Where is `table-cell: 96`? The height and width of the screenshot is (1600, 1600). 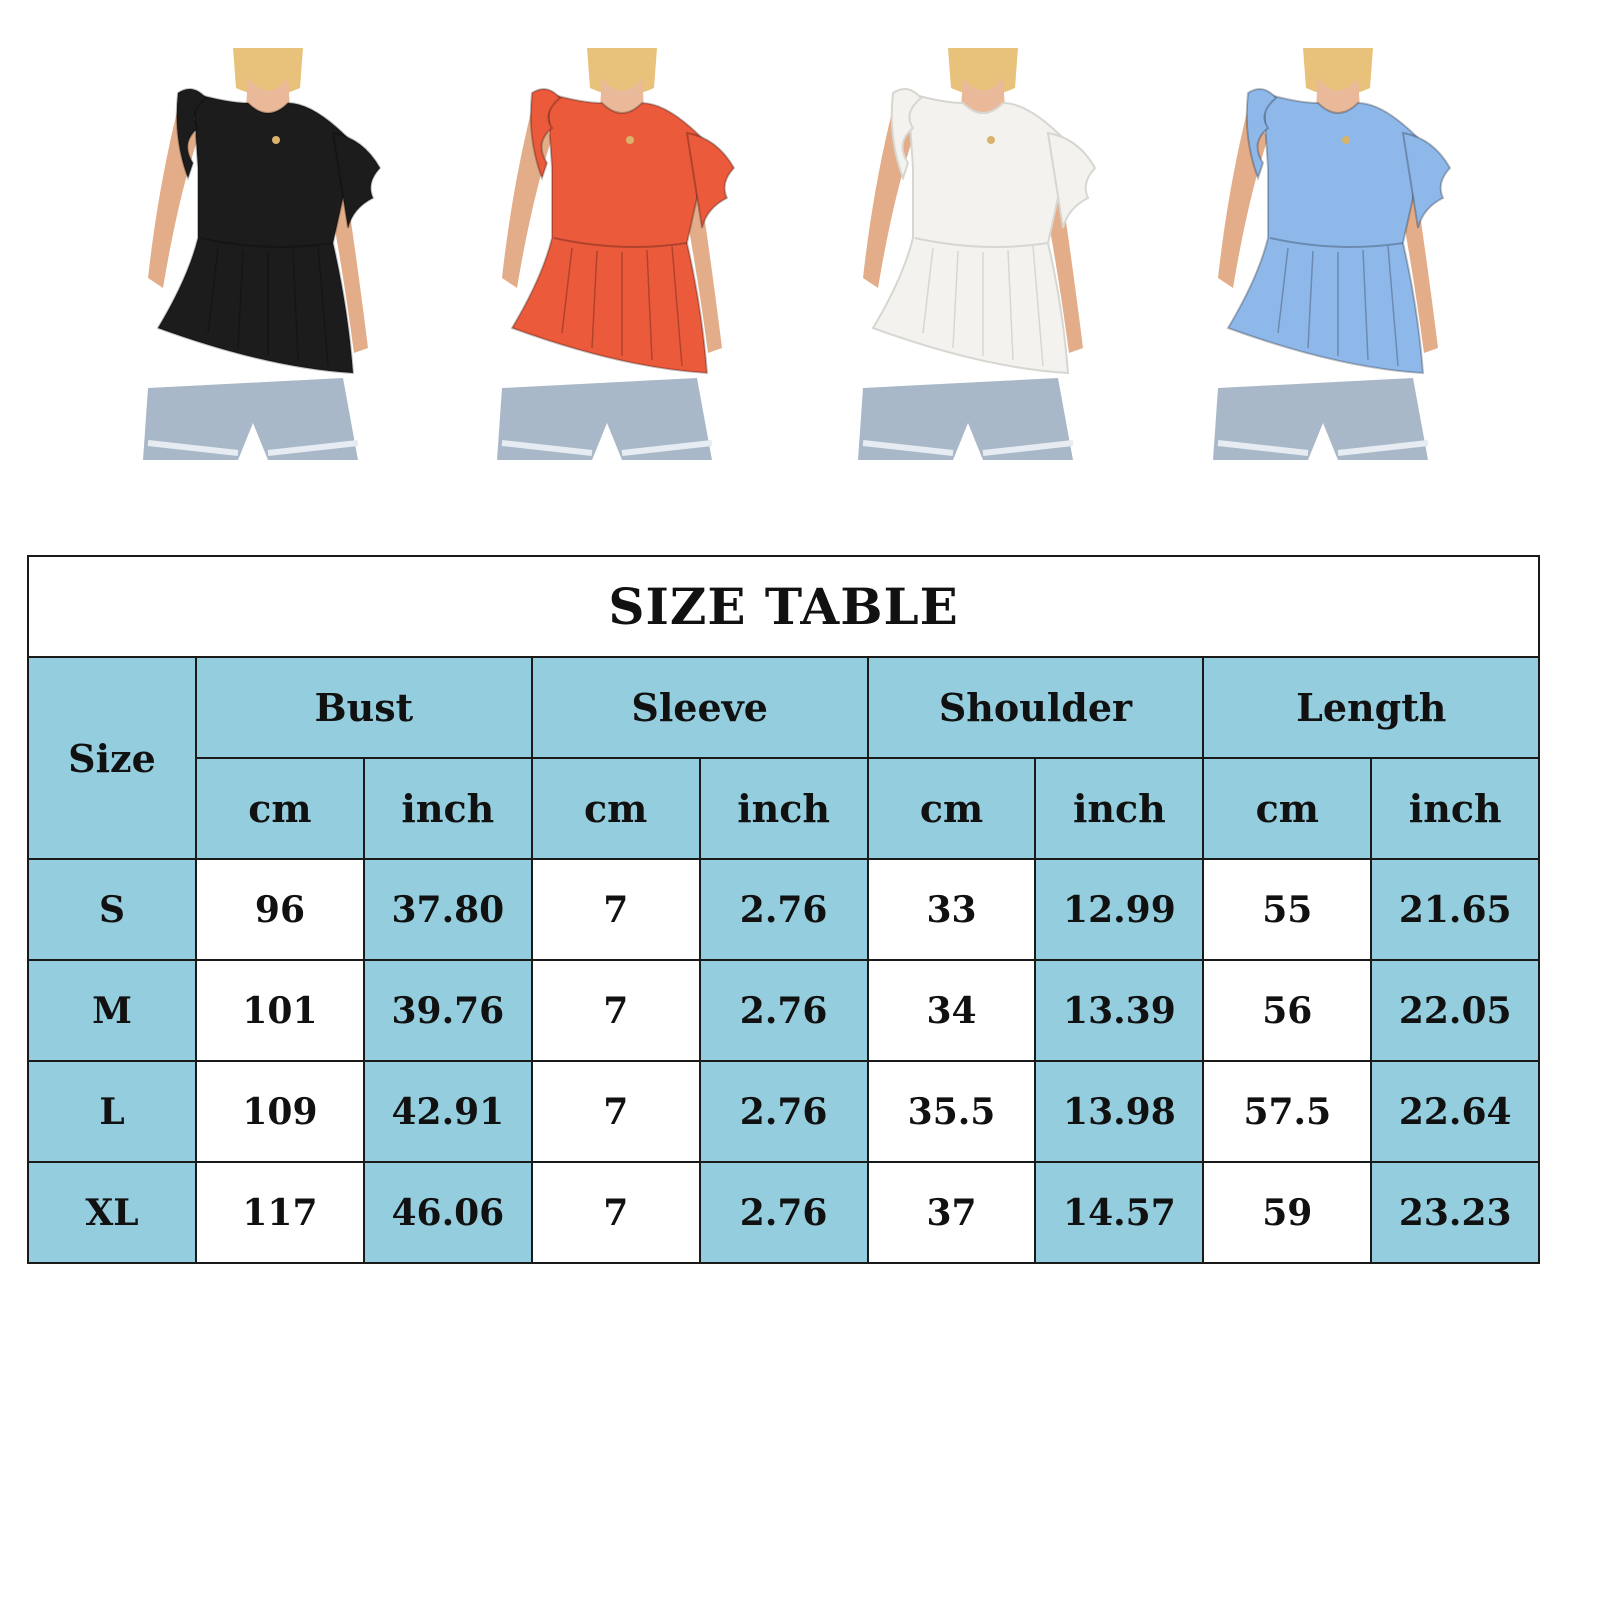 table-cell: 96 is located at coordinates (280, 909).